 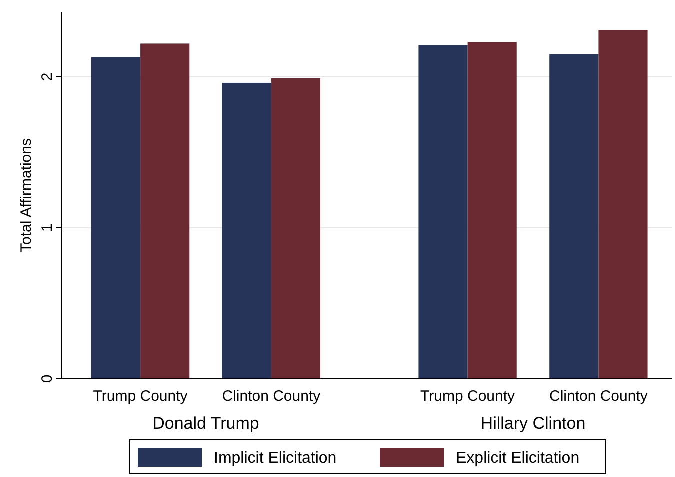 What do you see at coordinates (518, 458) in the screenshot?
I see `legend-label: Explicit Elicitation` at bounding box center [518, 458].